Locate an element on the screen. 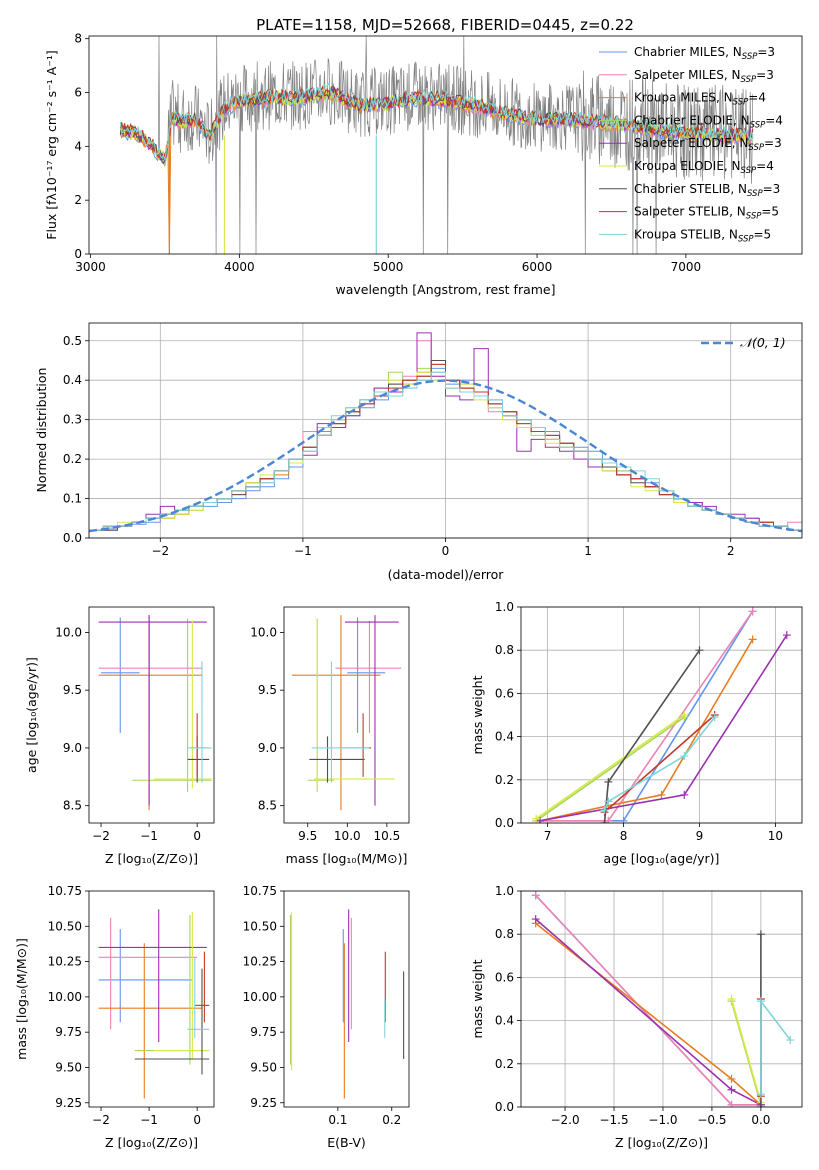  x-tick-label: −1.0 is located at coordinates (662, 1120).